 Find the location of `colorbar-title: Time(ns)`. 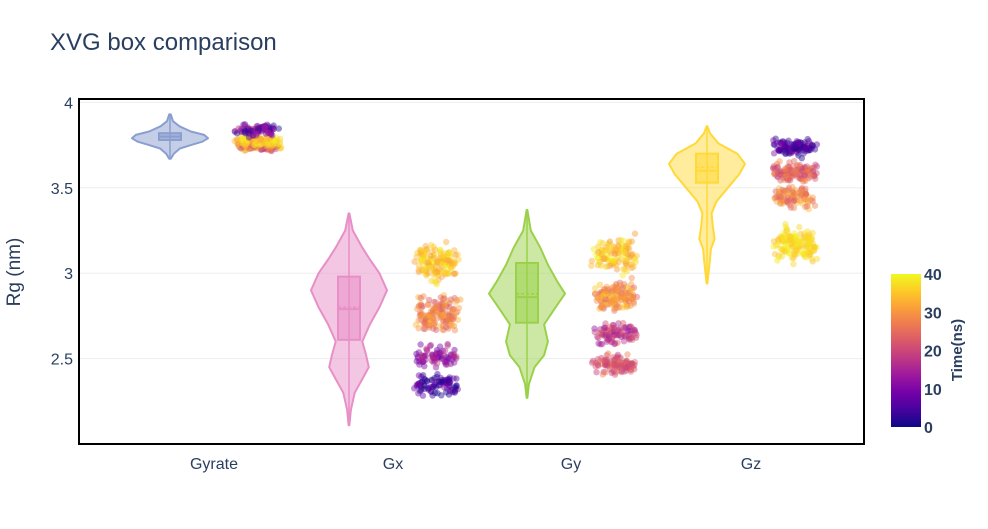

colorbar-title: Time(ns) is located at coordinates (957, 350).